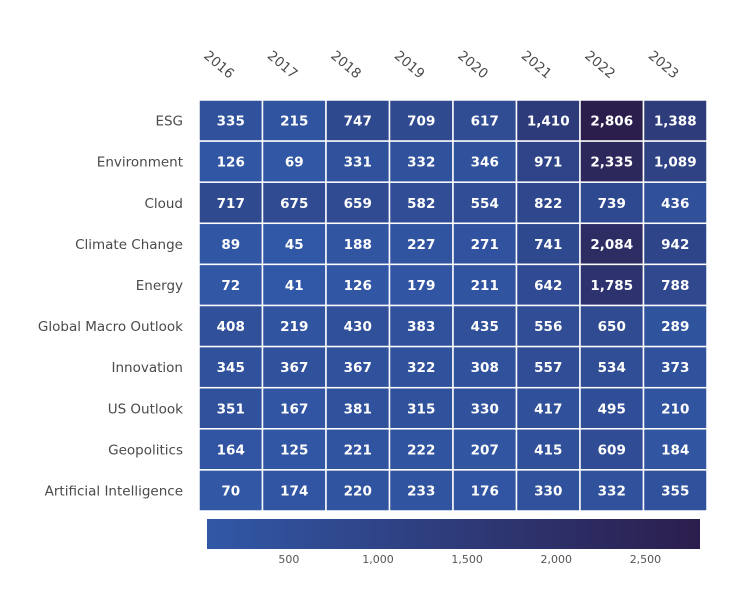 Image resolution: width=730 pixels, height=600 pixels. I want to click on cell-value-label: 971, so click(548, 163).